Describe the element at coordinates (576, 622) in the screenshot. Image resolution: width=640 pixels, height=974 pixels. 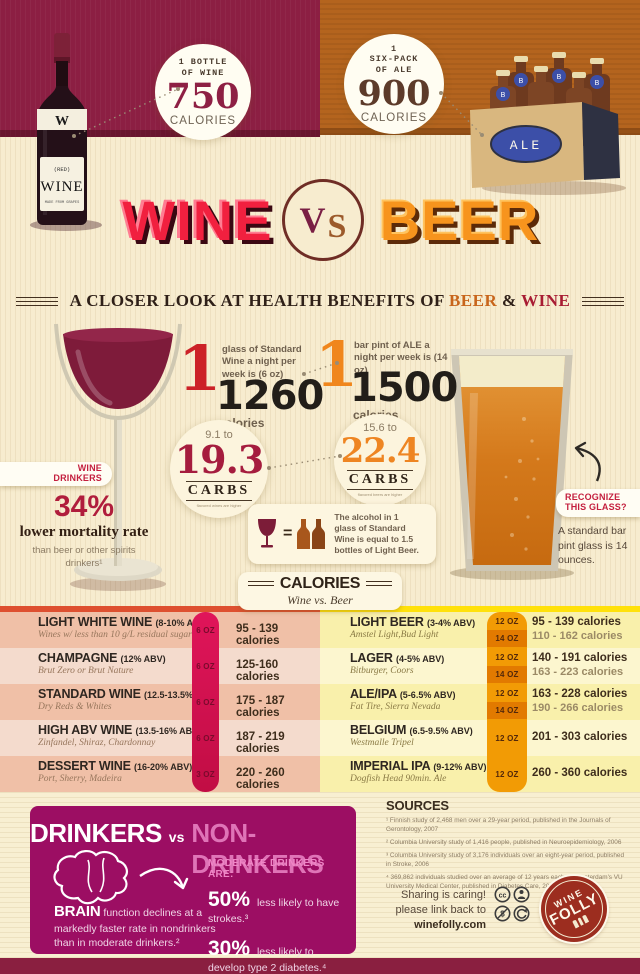
I see `beer-cal-range: 95 - 139 calories` at that location.